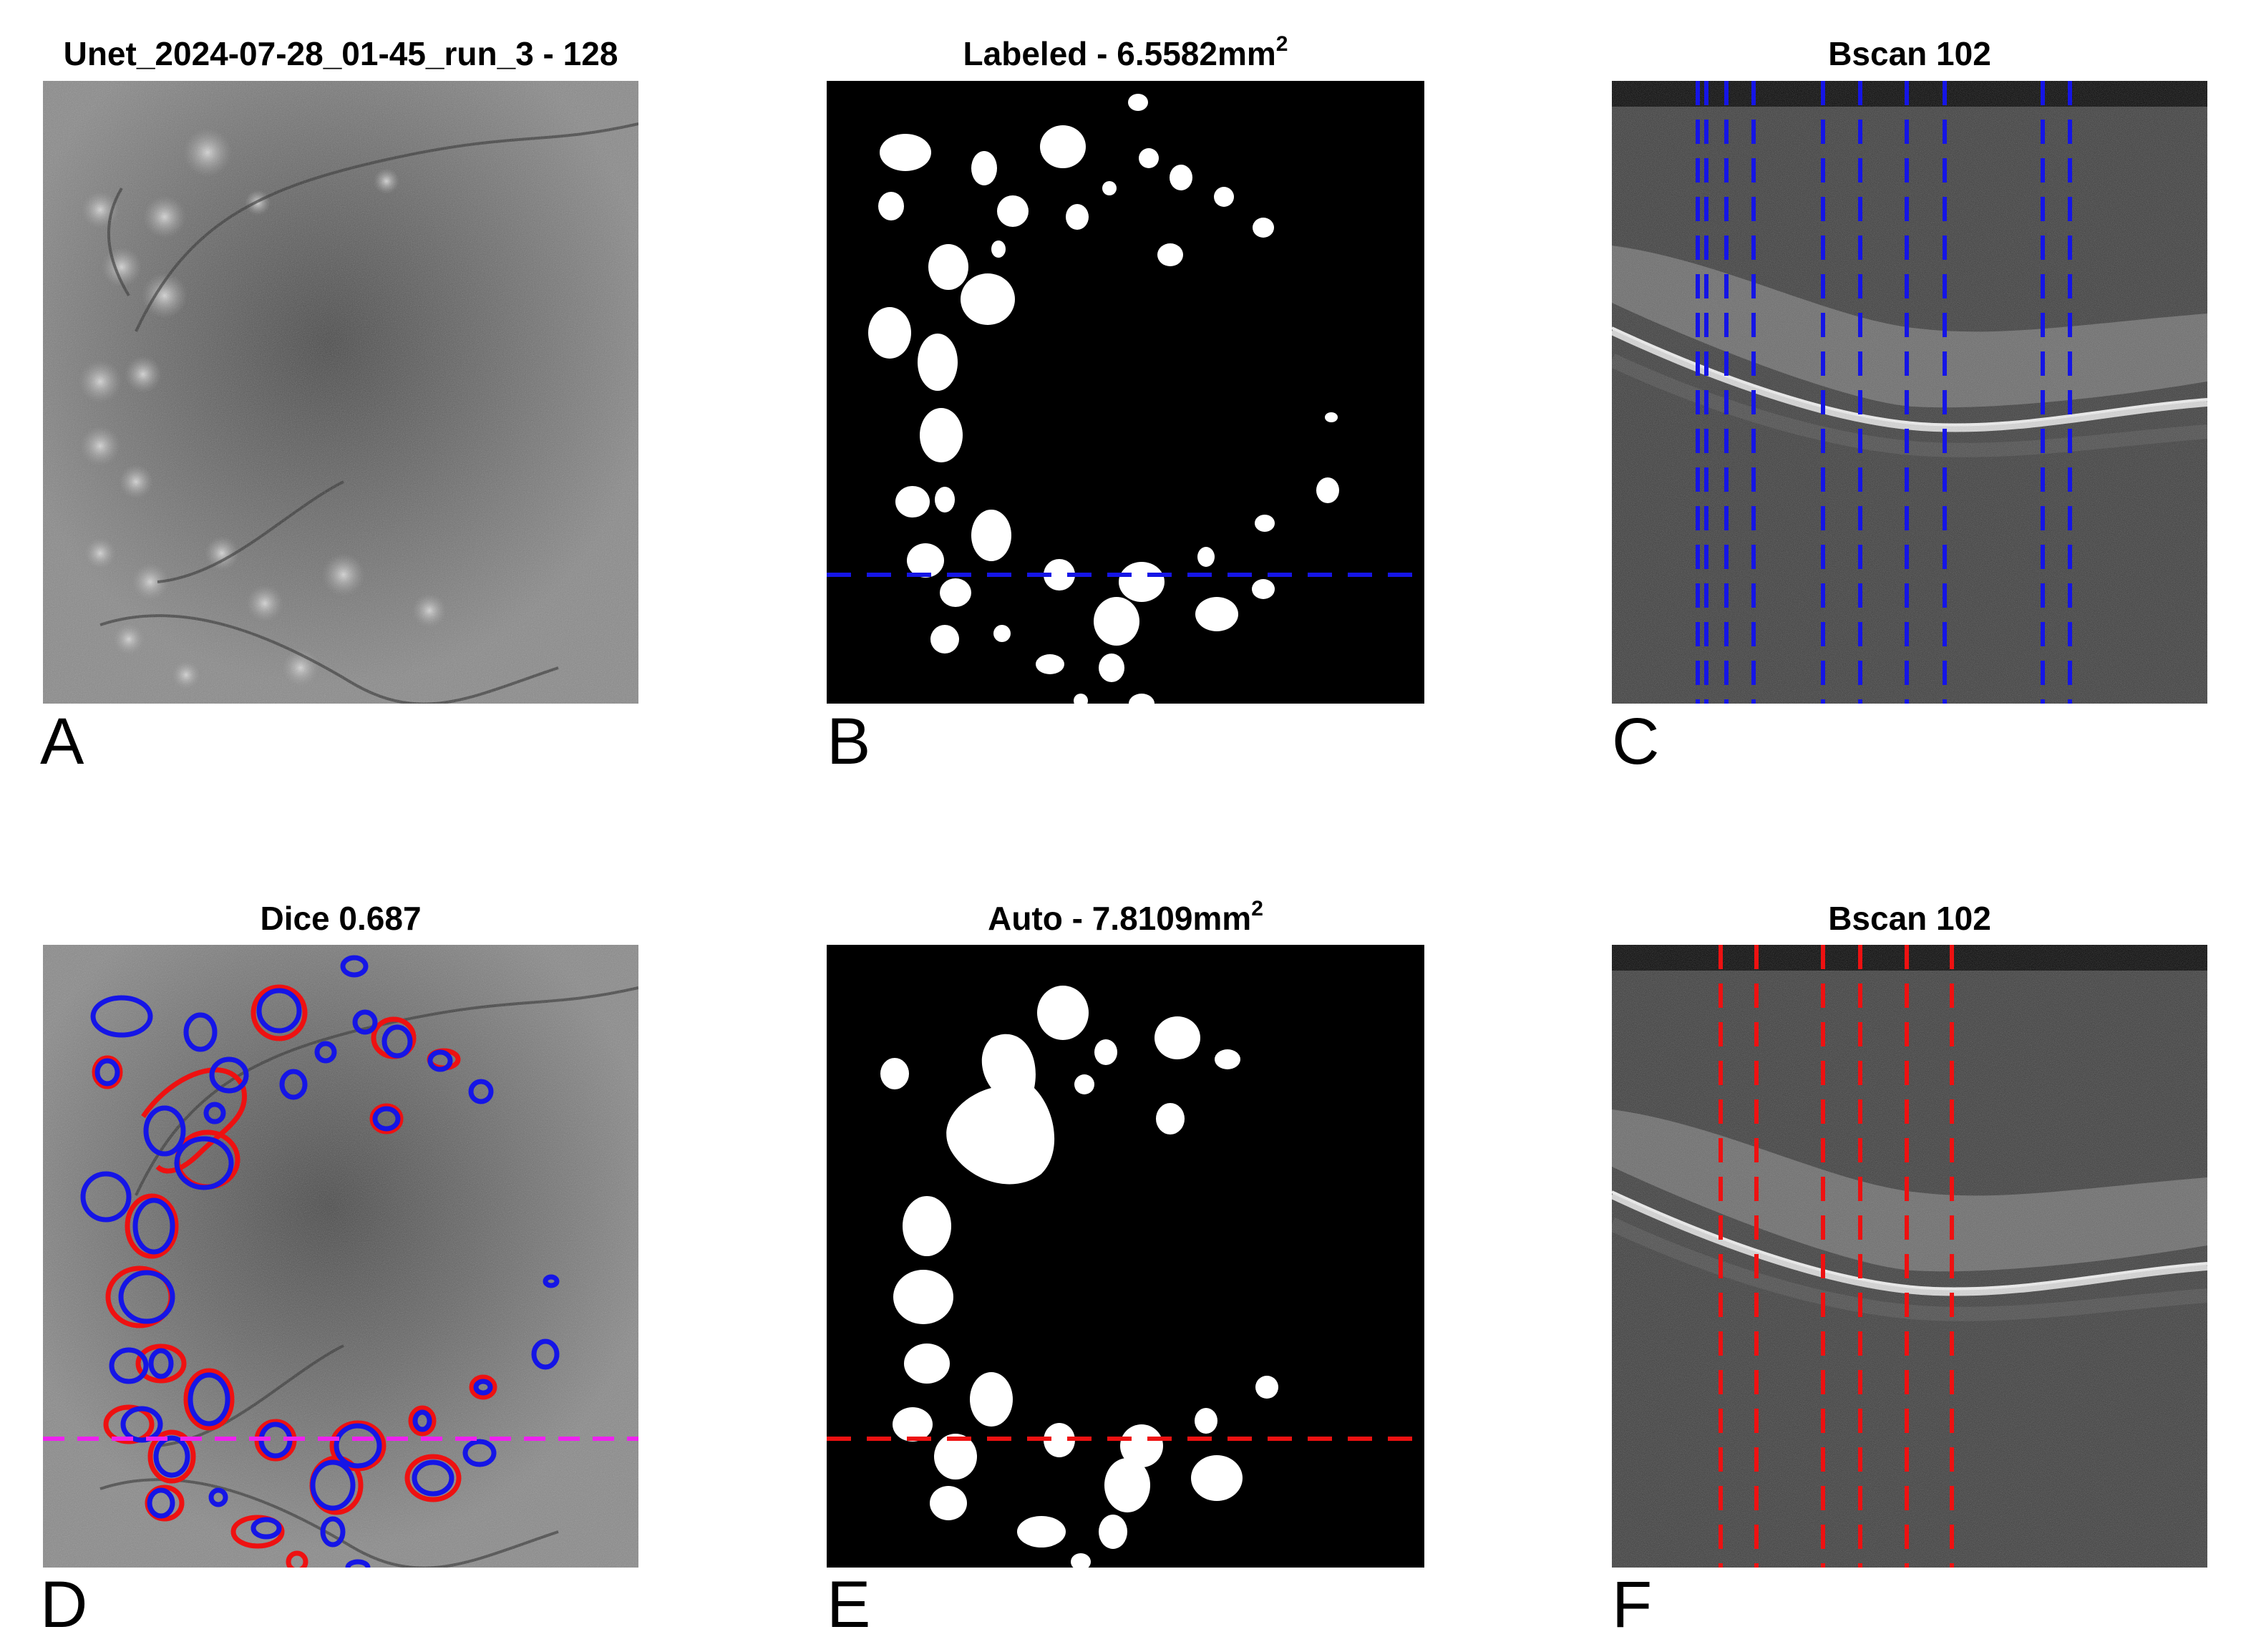 This screenshot has height=1652, width=2241. Describe the element at coordinates (1632, 1604) in the screenshot. I see `panel-f-letter: F` at that location.